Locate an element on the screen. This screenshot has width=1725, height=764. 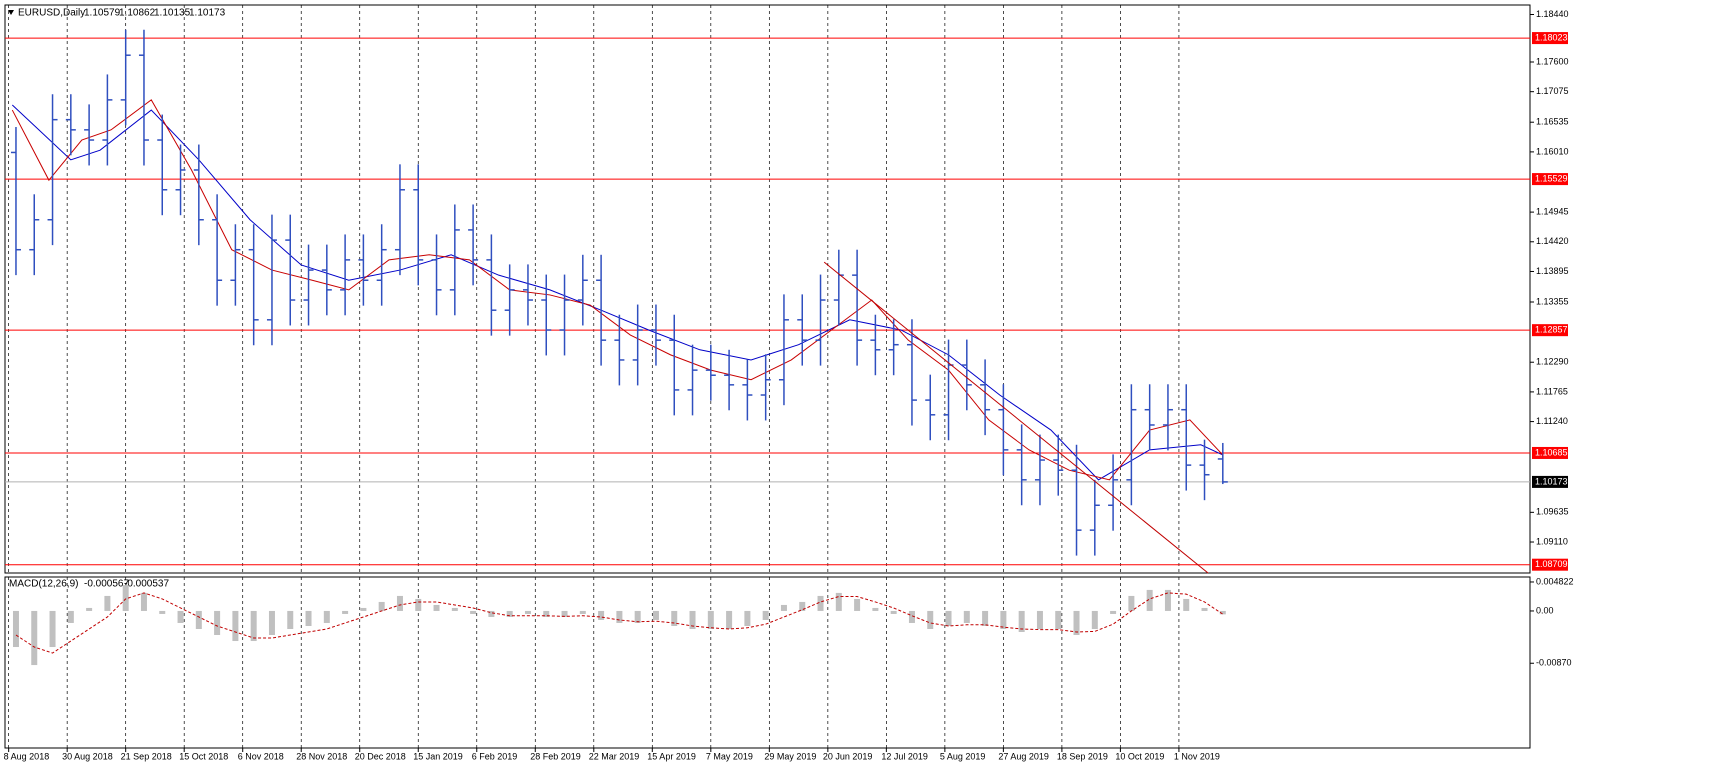
current-price-box is located at coordinates (1550, 481).